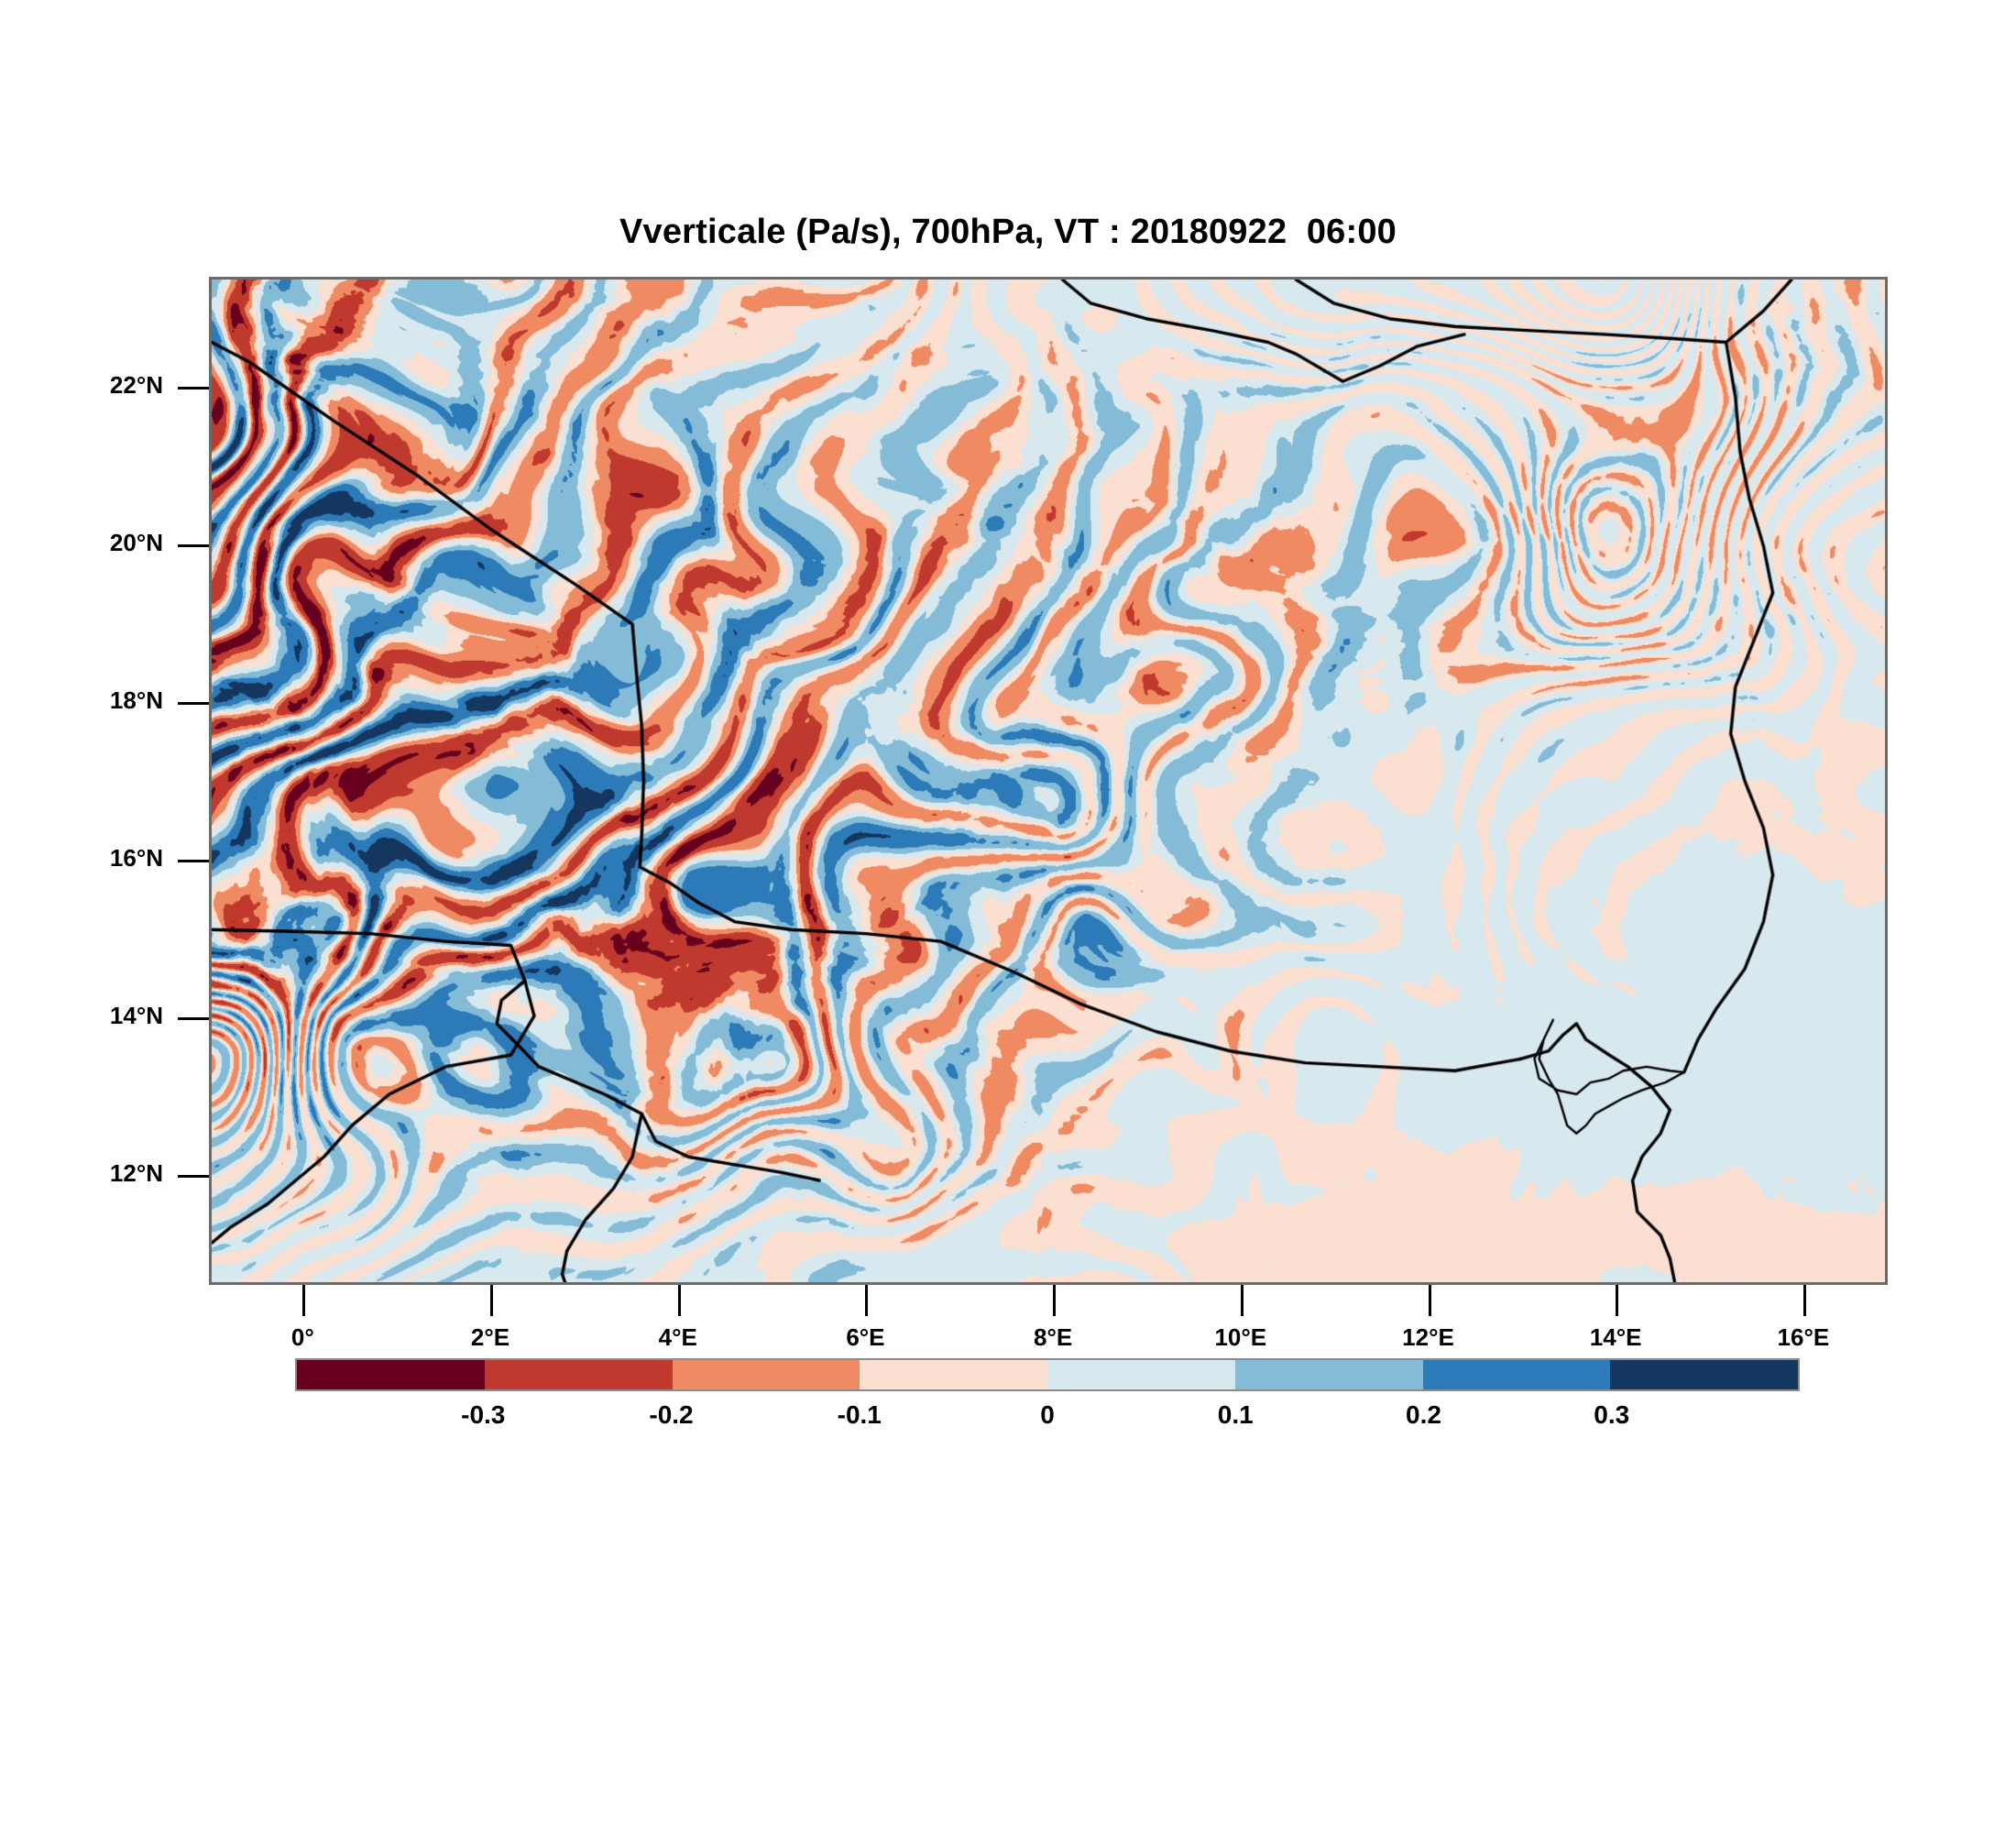 This screenshot has width=2016, height=1833. I want to click on colorbar-tick-label: 0.1, so click(1235, 1414).